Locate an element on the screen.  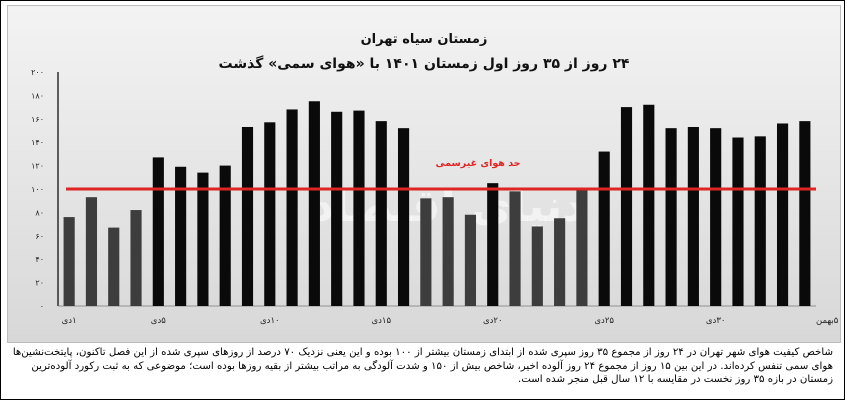
x-tick-label: ۱دی is located at coordinates (69, 321).